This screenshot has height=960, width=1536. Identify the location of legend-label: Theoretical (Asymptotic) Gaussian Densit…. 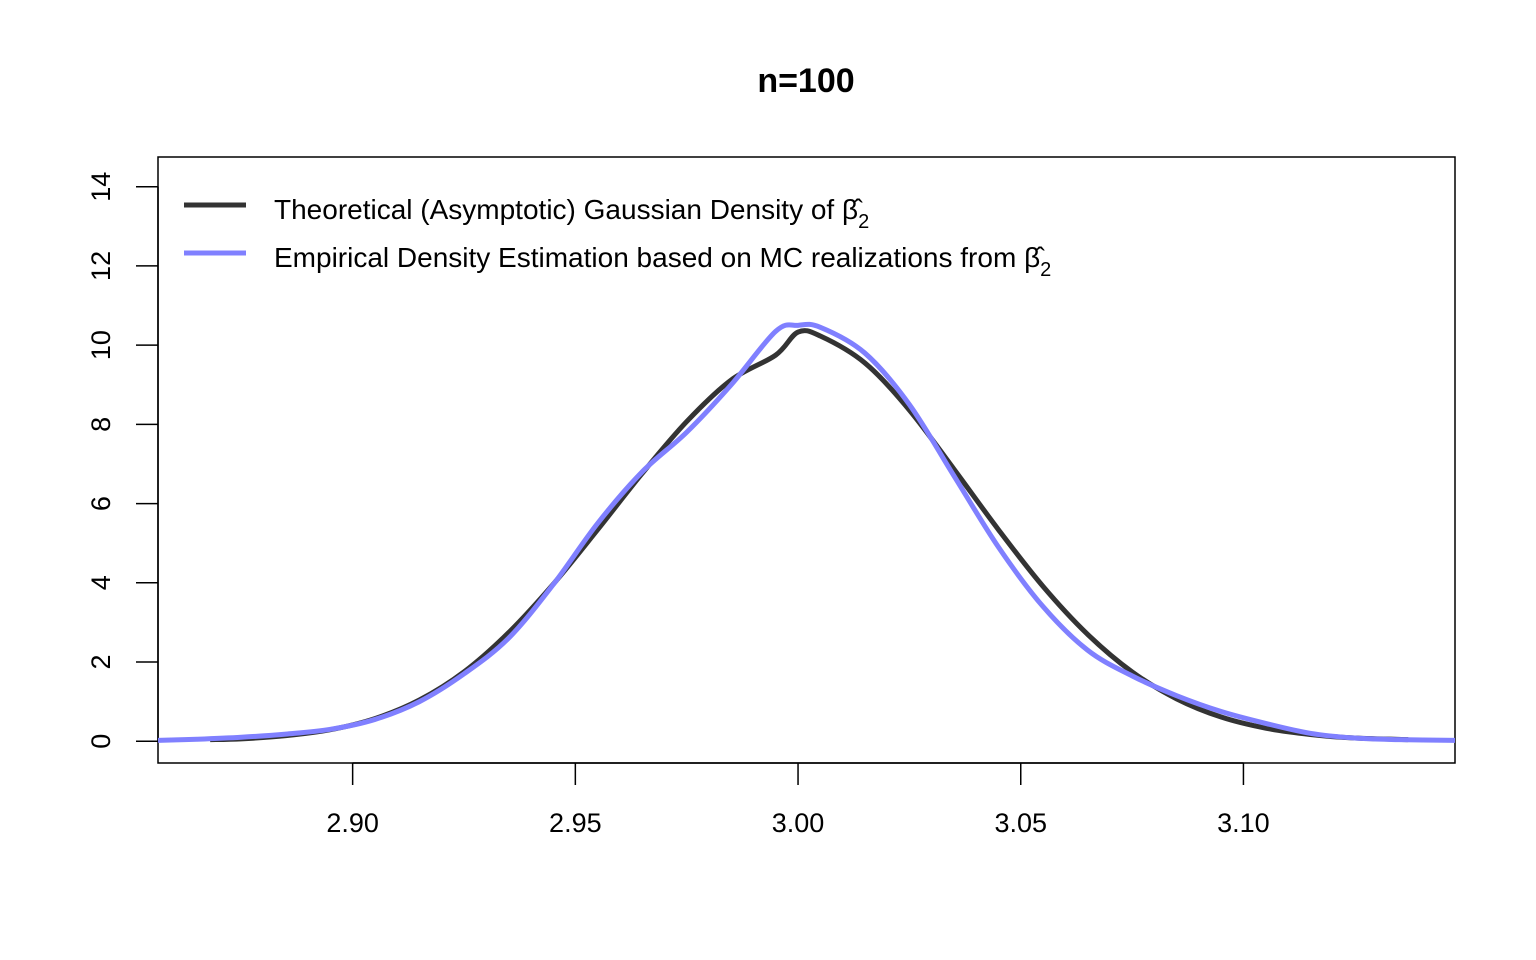
(571, 213).